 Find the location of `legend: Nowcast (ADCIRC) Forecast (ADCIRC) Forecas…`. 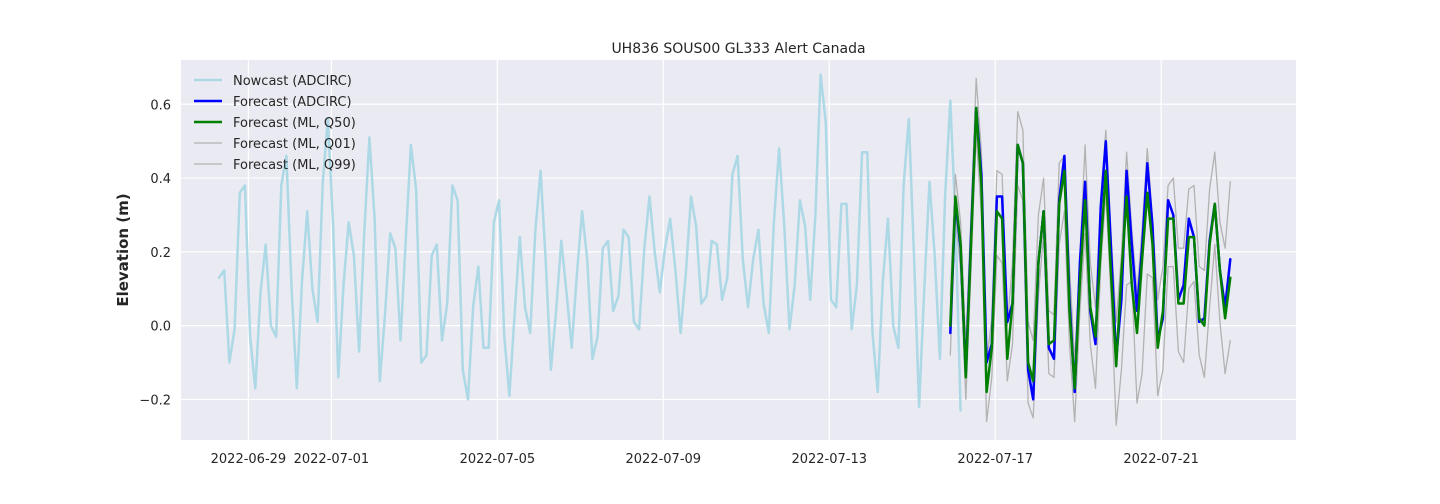

legend: Nowcast (ADCIRC) Forecast (ADCIRC) Forecas… is located at coordinates (275, 123).